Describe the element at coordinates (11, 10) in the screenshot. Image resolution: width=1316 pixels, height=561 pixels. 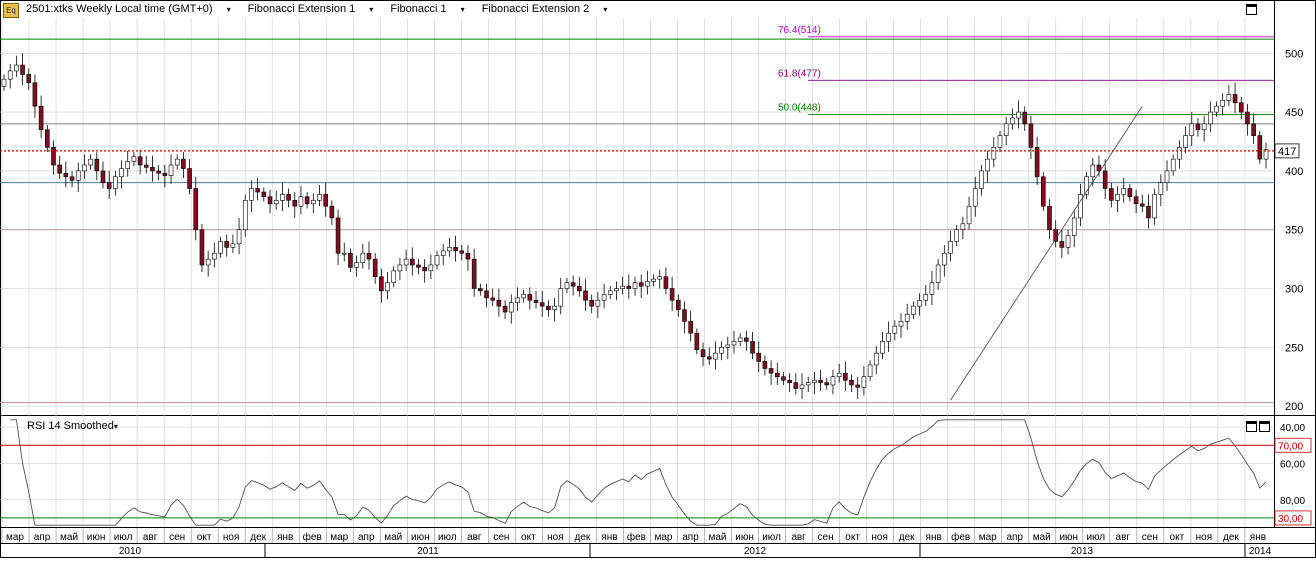
I see `equity-logo-icon: Eq` at that location.